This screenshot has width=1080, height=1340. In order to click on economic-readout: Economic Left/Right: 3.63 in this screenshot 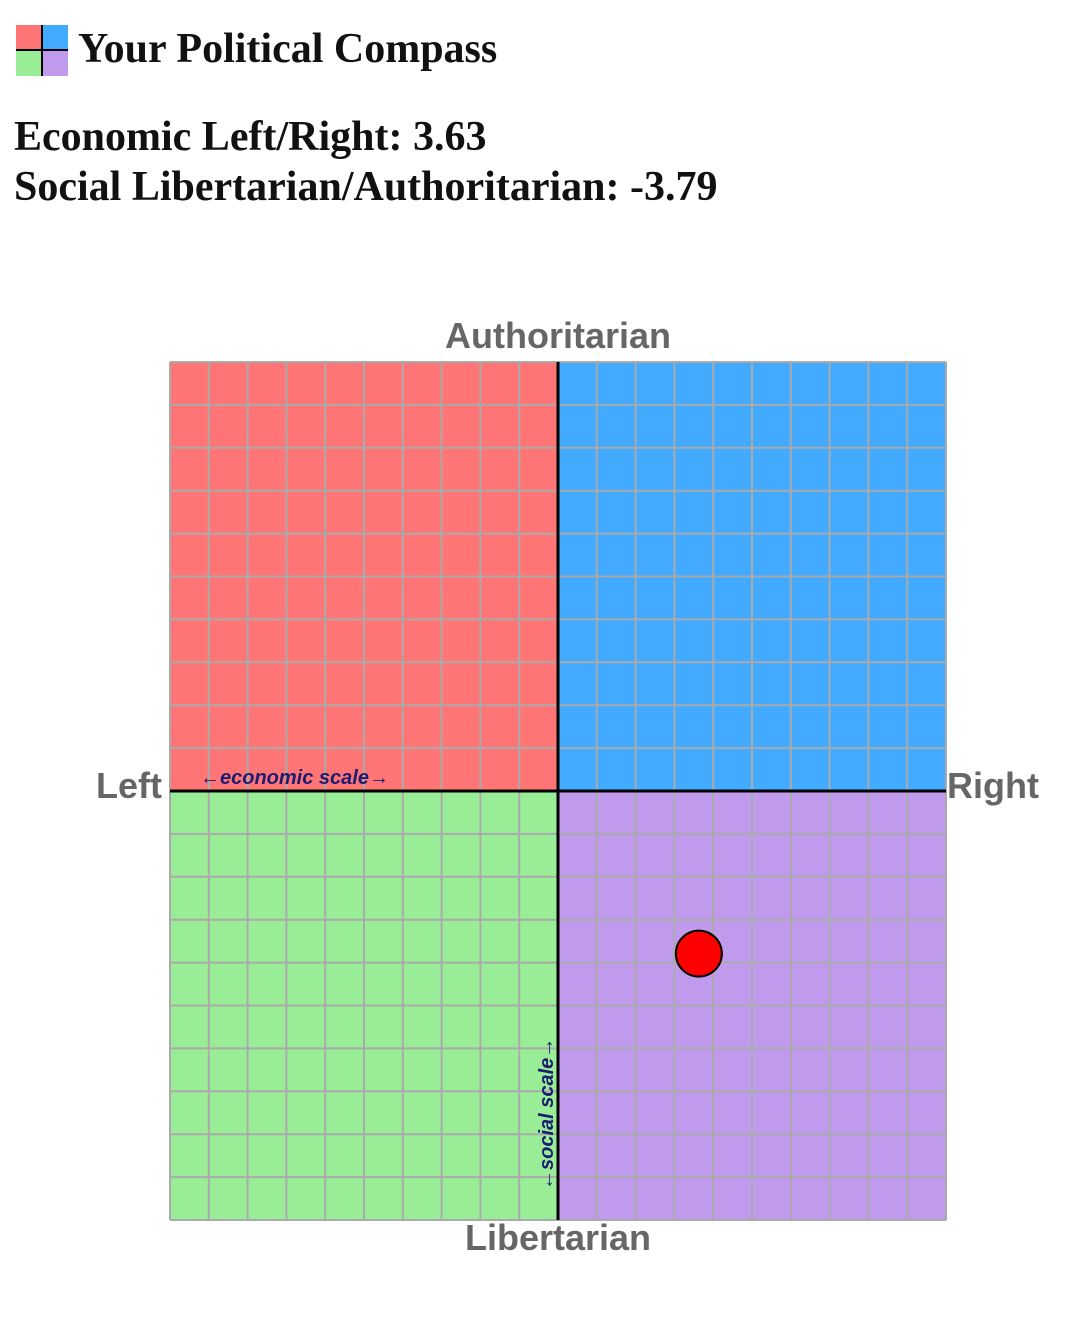, I will do `click(250, 137)`.